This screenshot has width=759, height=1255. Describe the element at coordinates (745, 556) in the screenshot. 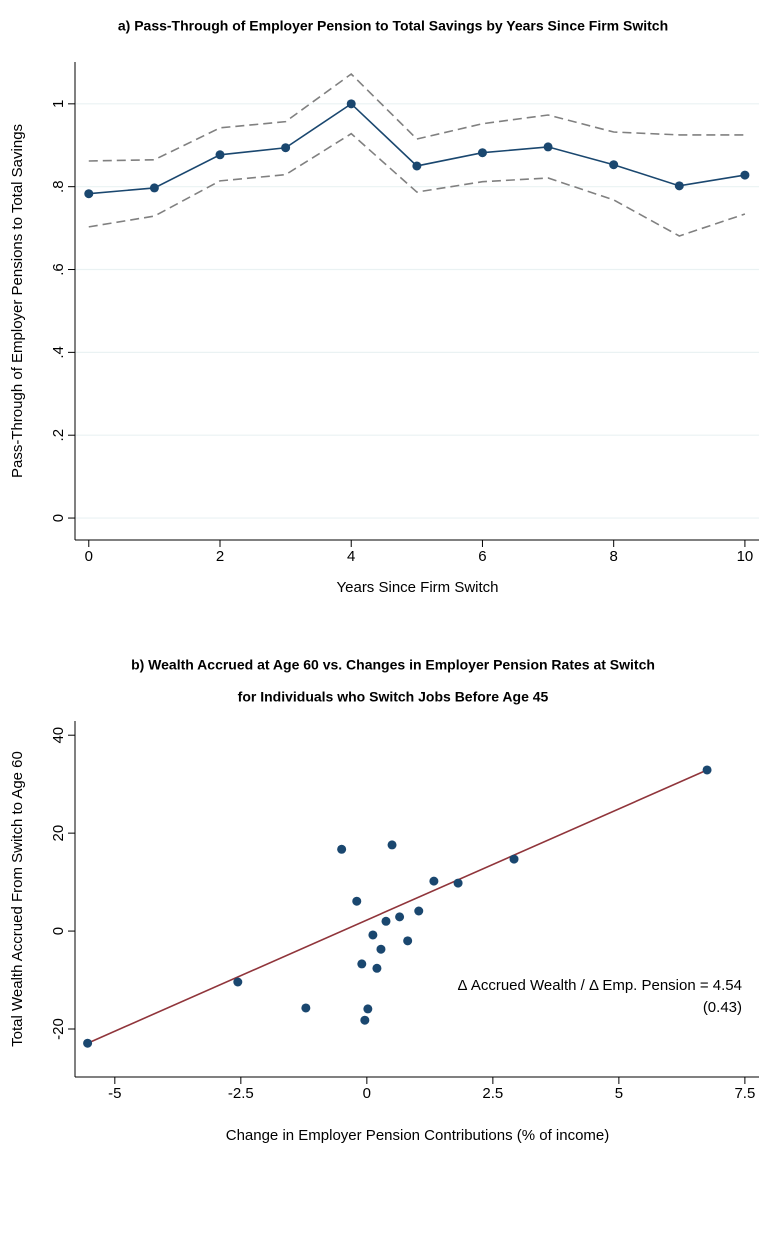

I see `x-tick-label: 10` at that location.